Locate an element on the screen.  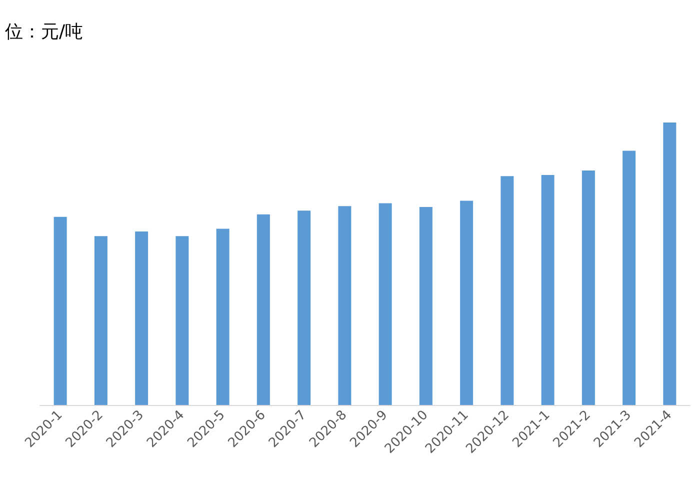
chart-title: 位：元/吨 is located at coordinates (44, 32).